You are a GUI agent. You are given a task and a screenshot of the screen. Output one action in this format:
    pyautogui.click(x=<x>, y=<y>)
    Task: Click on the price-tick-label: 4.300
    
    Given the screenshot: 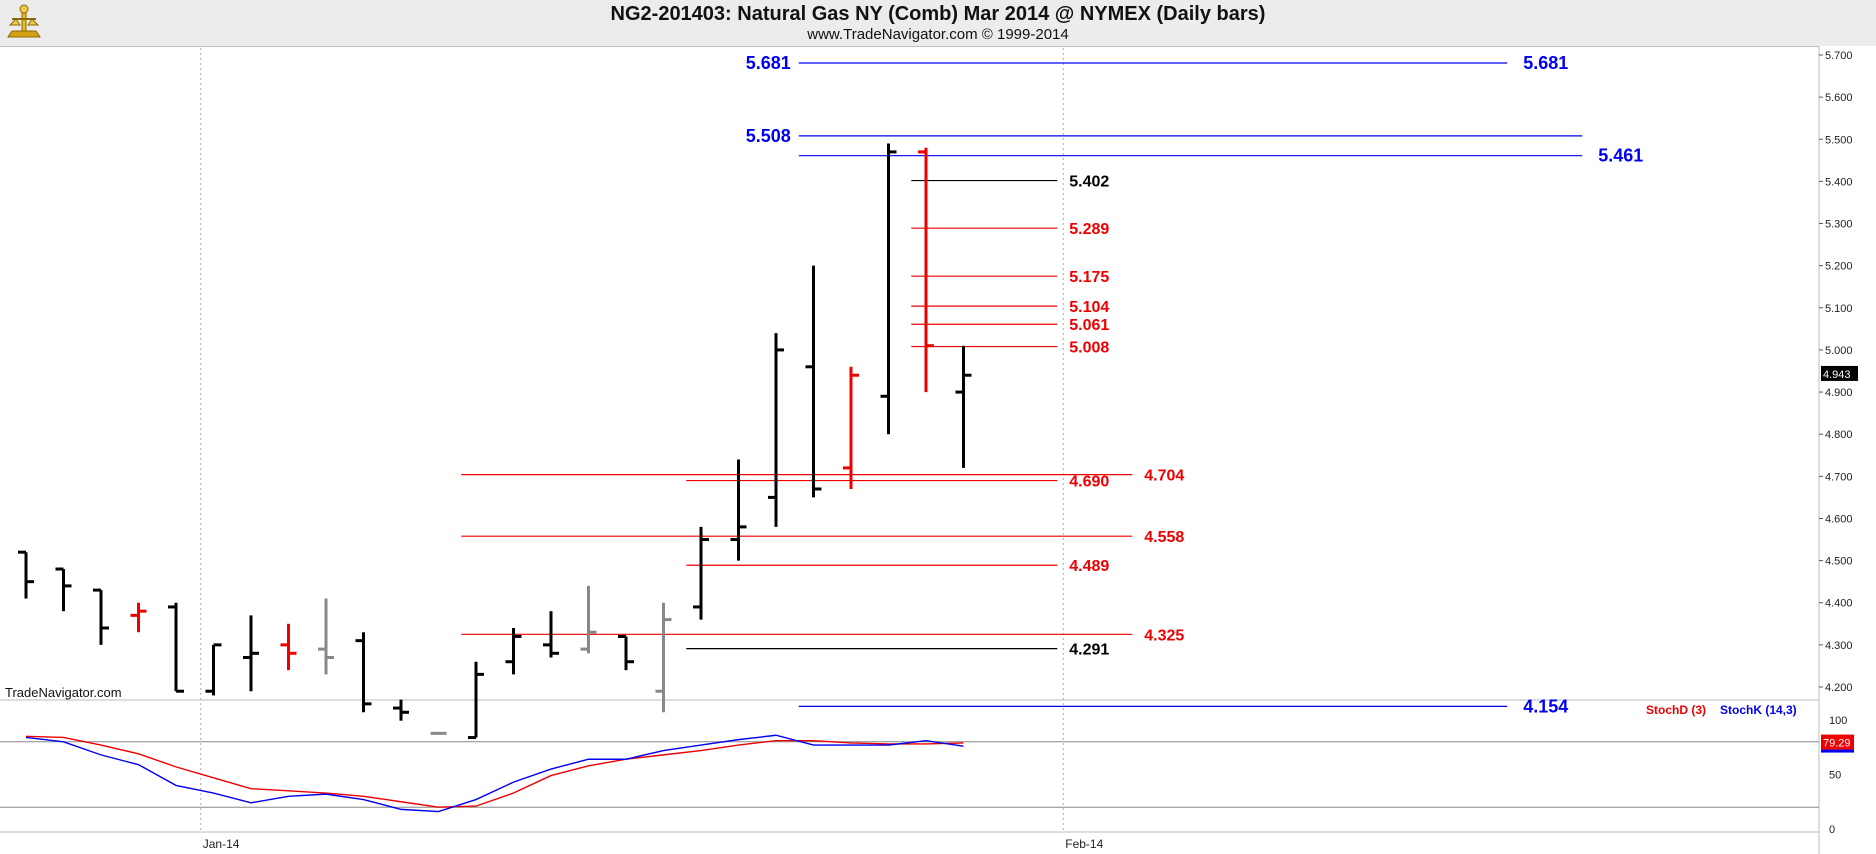 What is the action you would take?
    pyautogui.click(x=1839, y=646)
    